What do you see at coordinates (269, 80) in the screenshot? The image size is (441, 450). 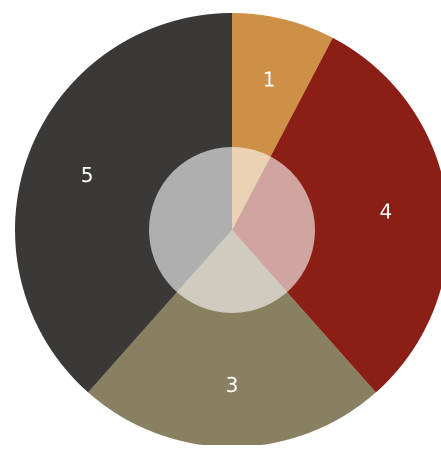 I see `slice-label-1: 1` at bounding box center [269, 80].